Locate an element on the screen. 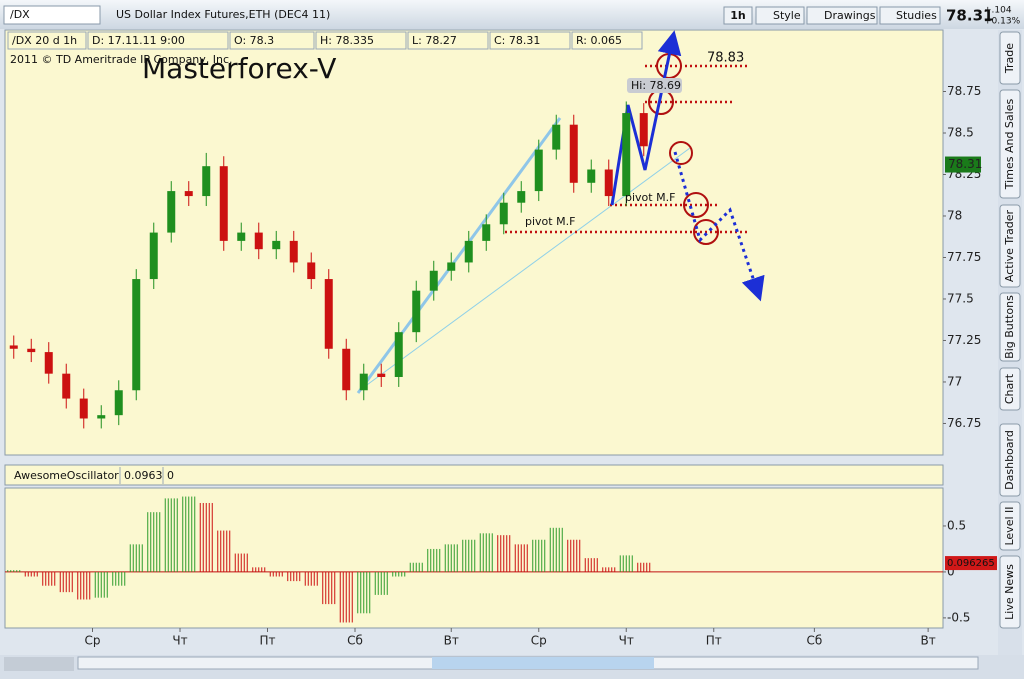 This screenshot has width=1024, height=679. annotation: Hi: 78.69 is located at coordinates (656, 85).